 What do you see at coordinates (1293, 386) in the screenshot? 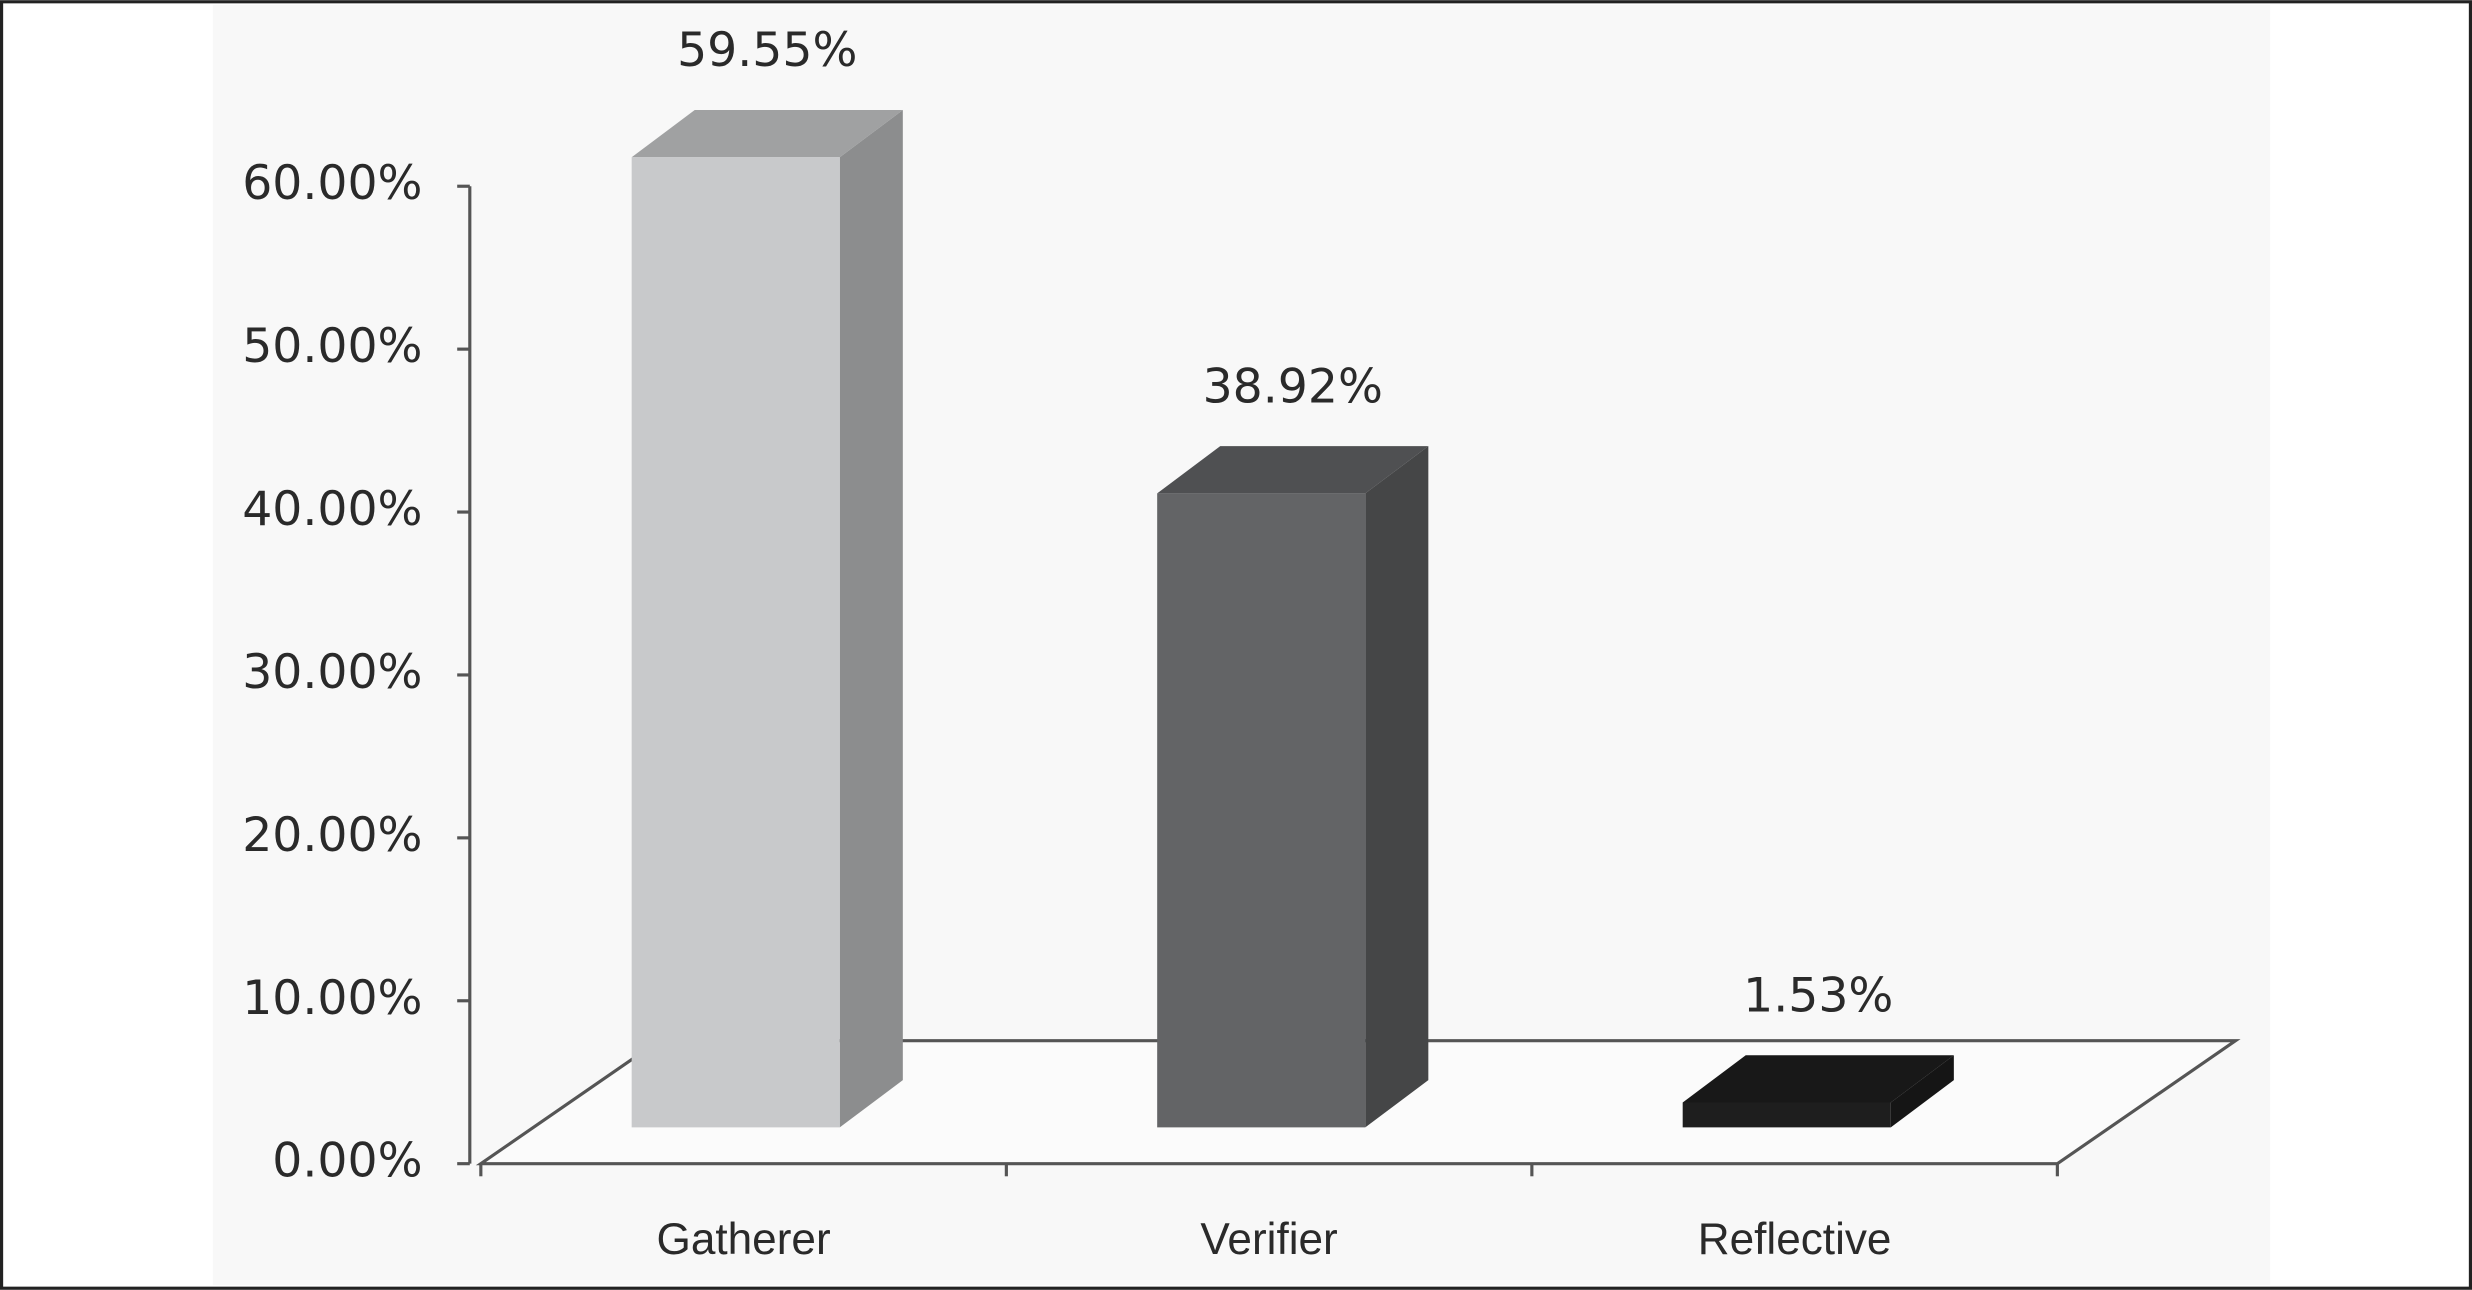
I see `value-label: 38.92%` at bounding box center [1293, 386].